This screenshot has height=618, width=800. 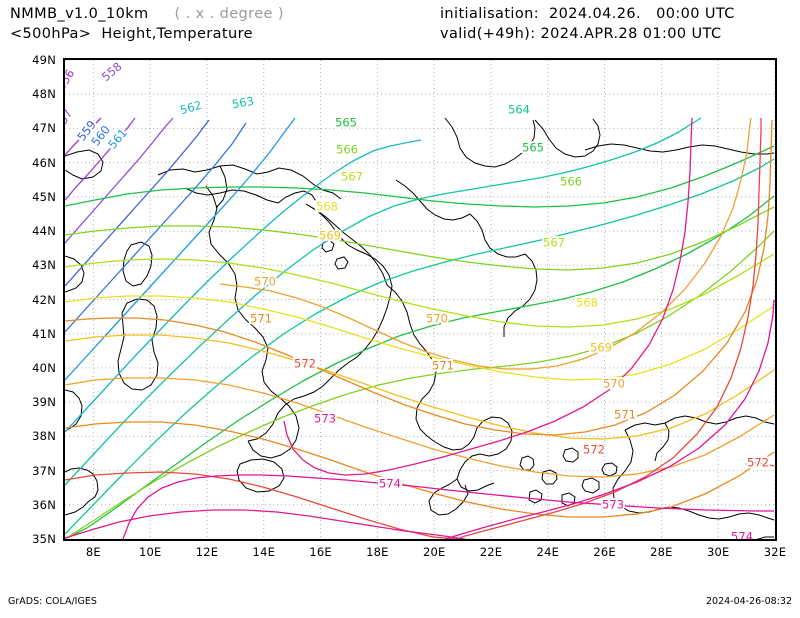 What do you see at coordinates (150, 552) in the screenshot?
I see `x-axis-tick-label: 10E` at bounding box center [150, 552].